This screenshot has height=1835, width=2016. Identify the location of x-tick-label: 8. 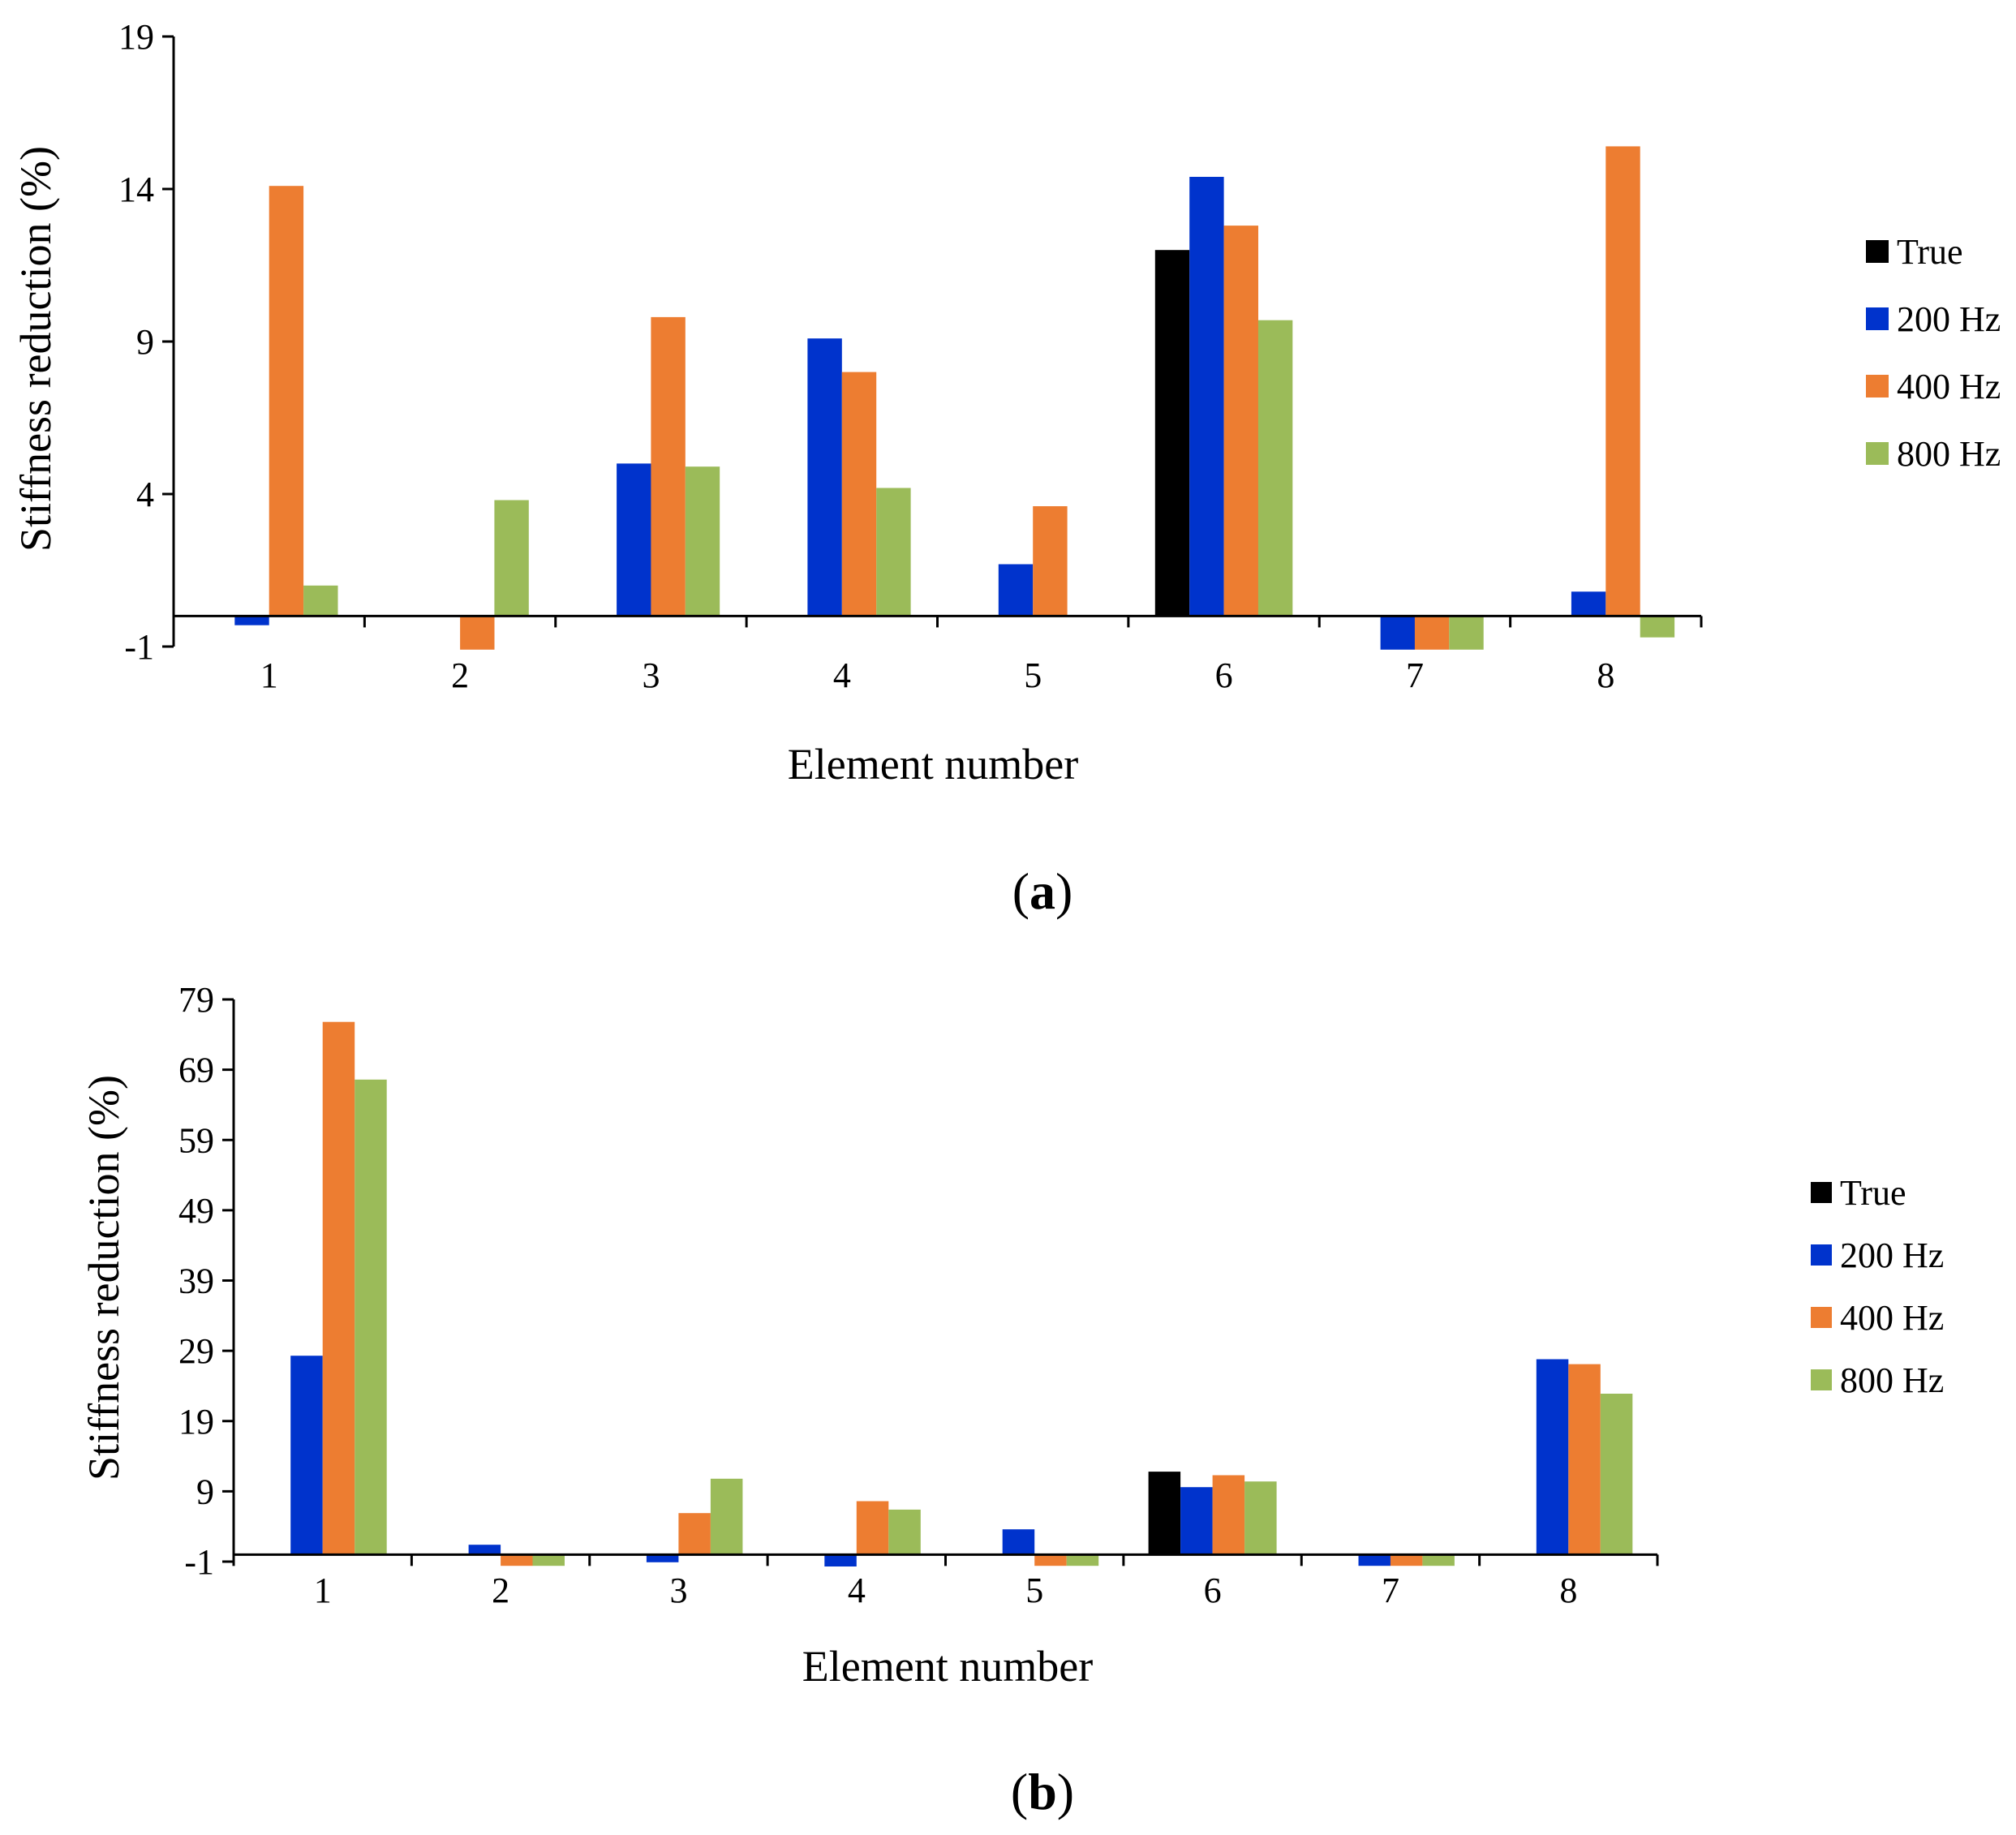
(1605, 675).